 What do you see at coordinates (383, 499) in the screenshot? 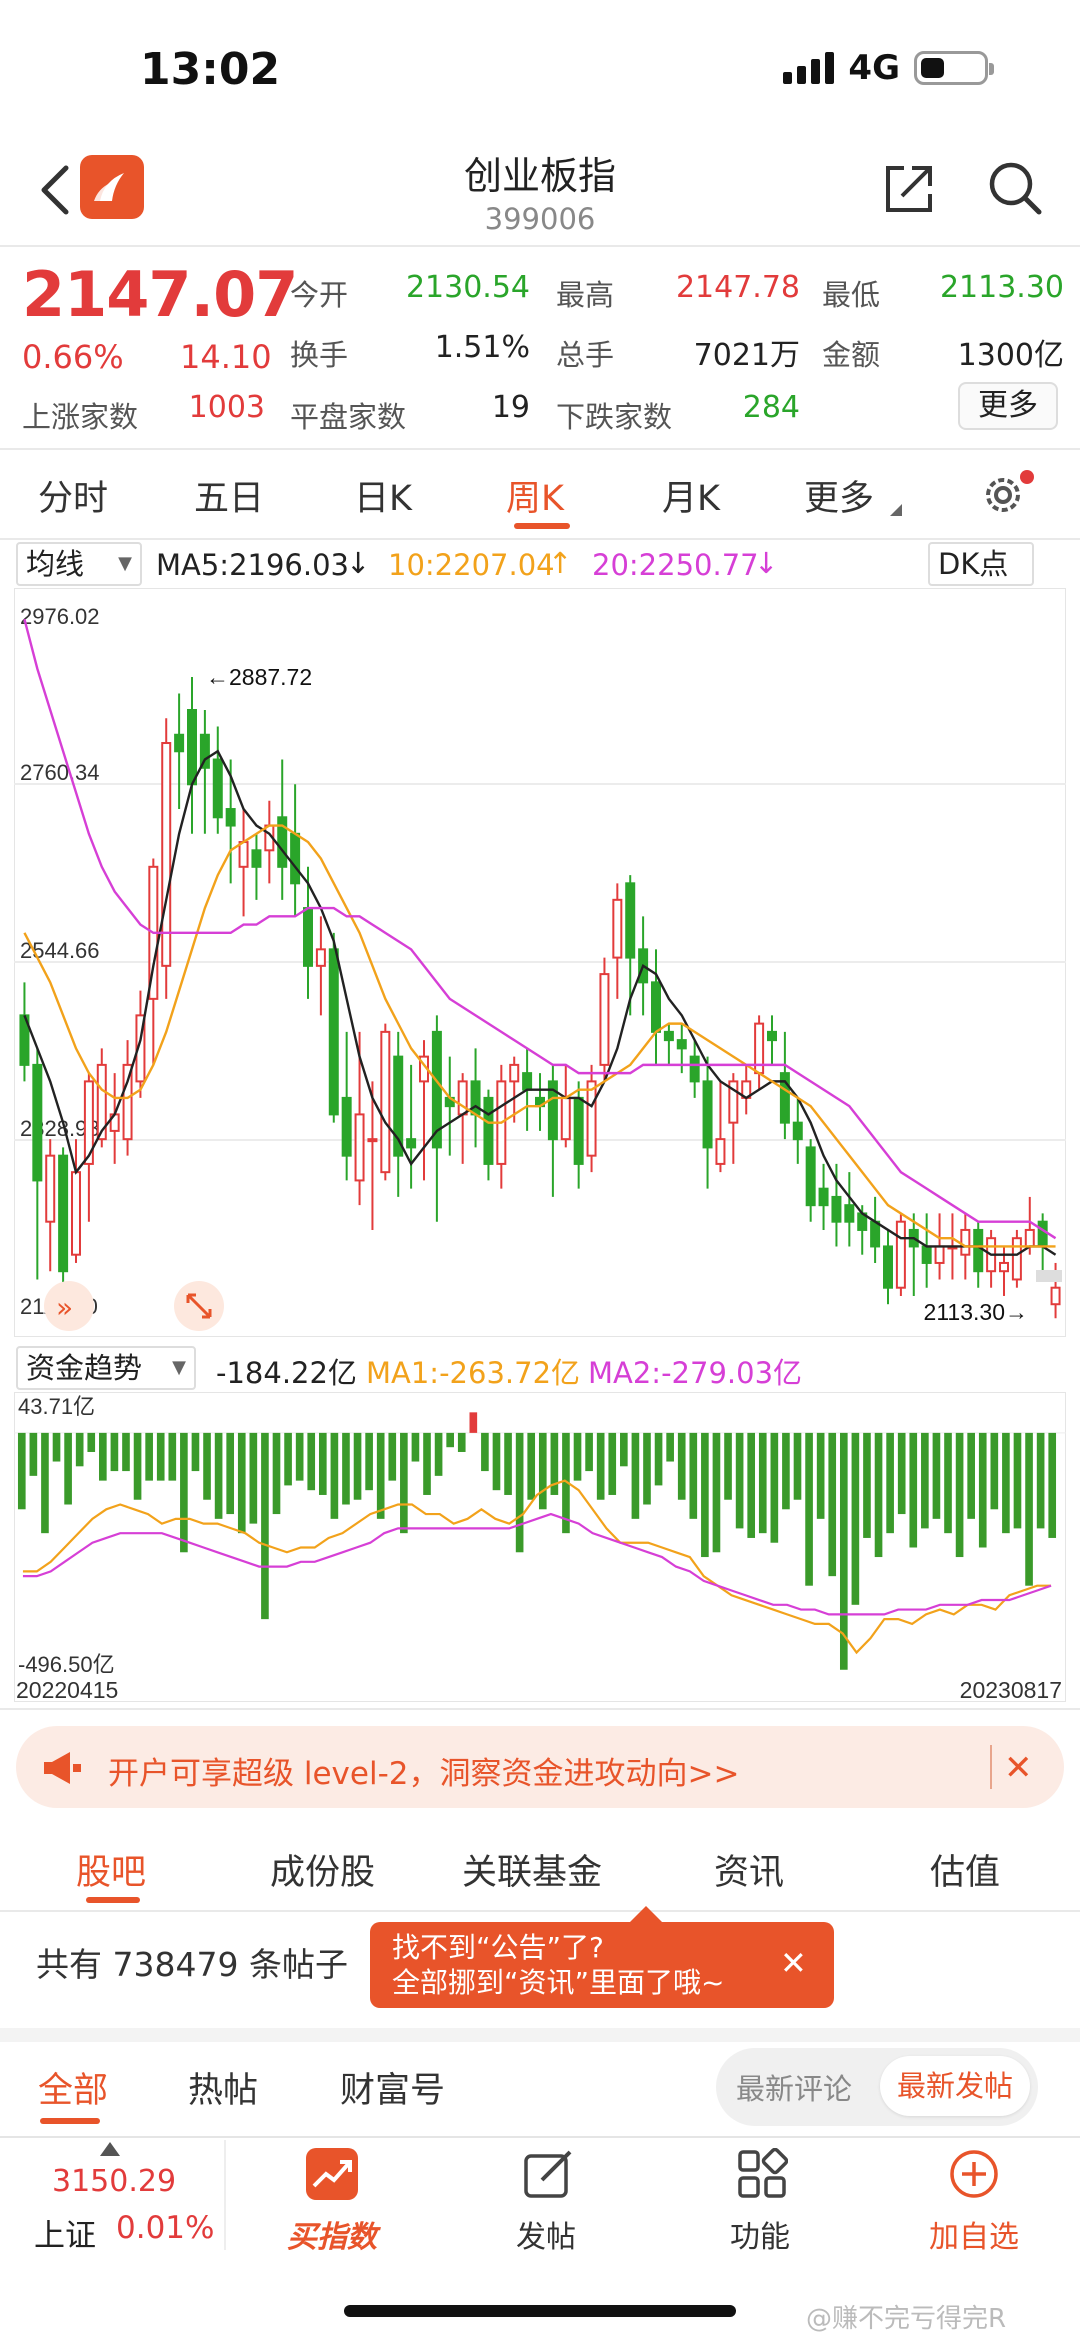
I see `tab-daily-k: 日K` at bounding box center [383, 499].